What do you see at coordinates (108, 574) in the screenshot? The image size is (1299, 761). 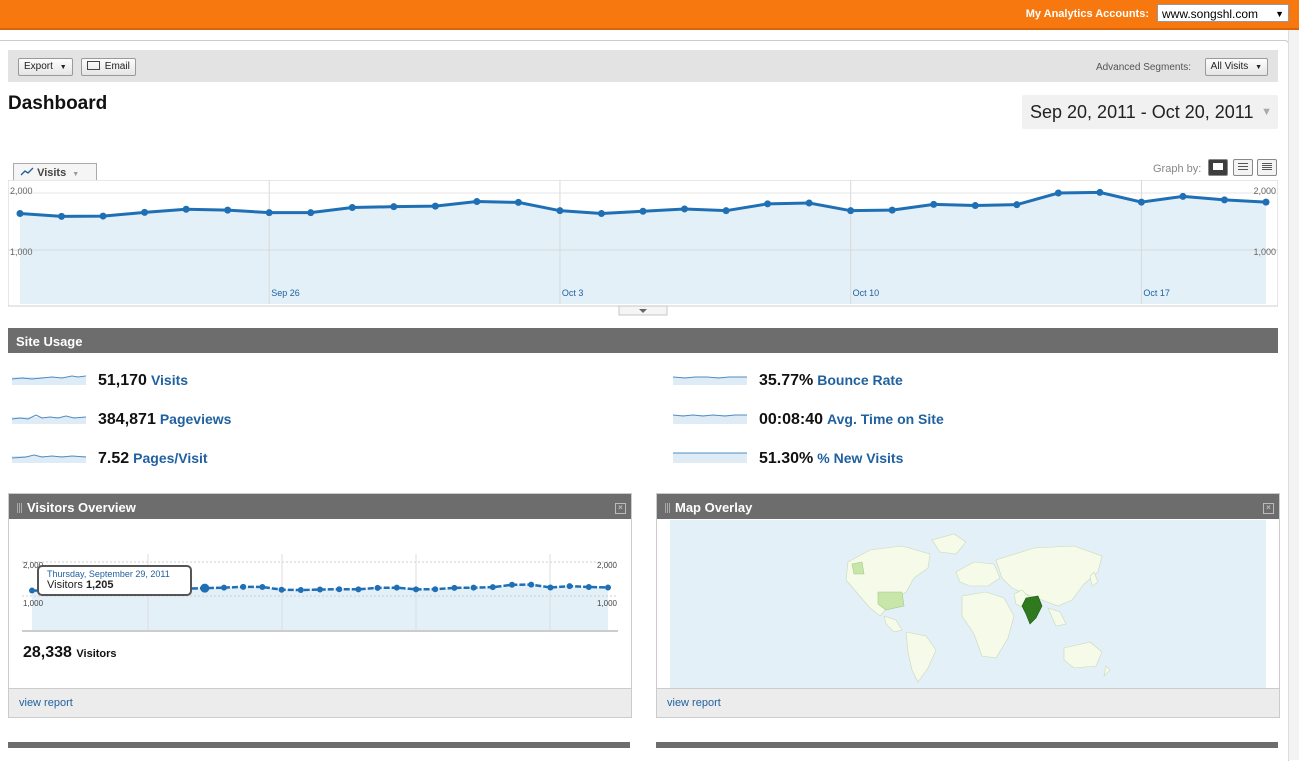 I see `tooltip-date: Thursday, September 29, 2011` at bounding box center [108, 574].